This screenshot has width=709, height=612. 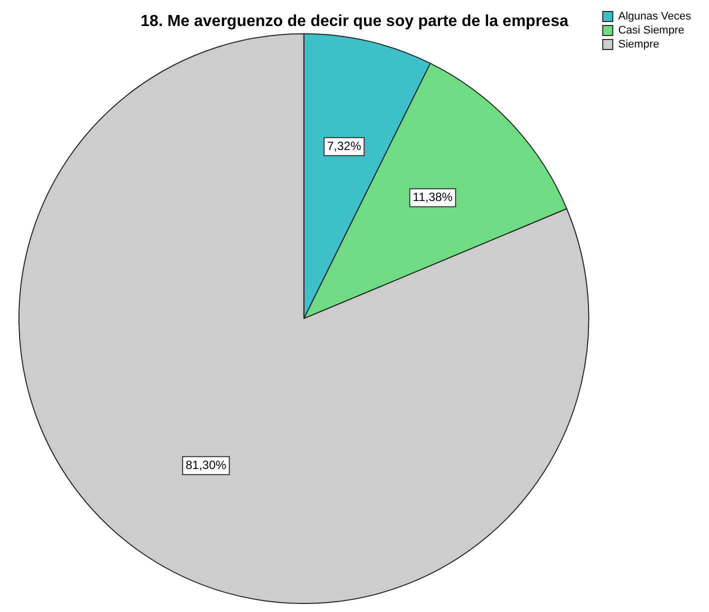 What do you see at coordinates (639, 44) in the screenshot?
I see `legend-label: Siempre` at bounding box center [639, 44].